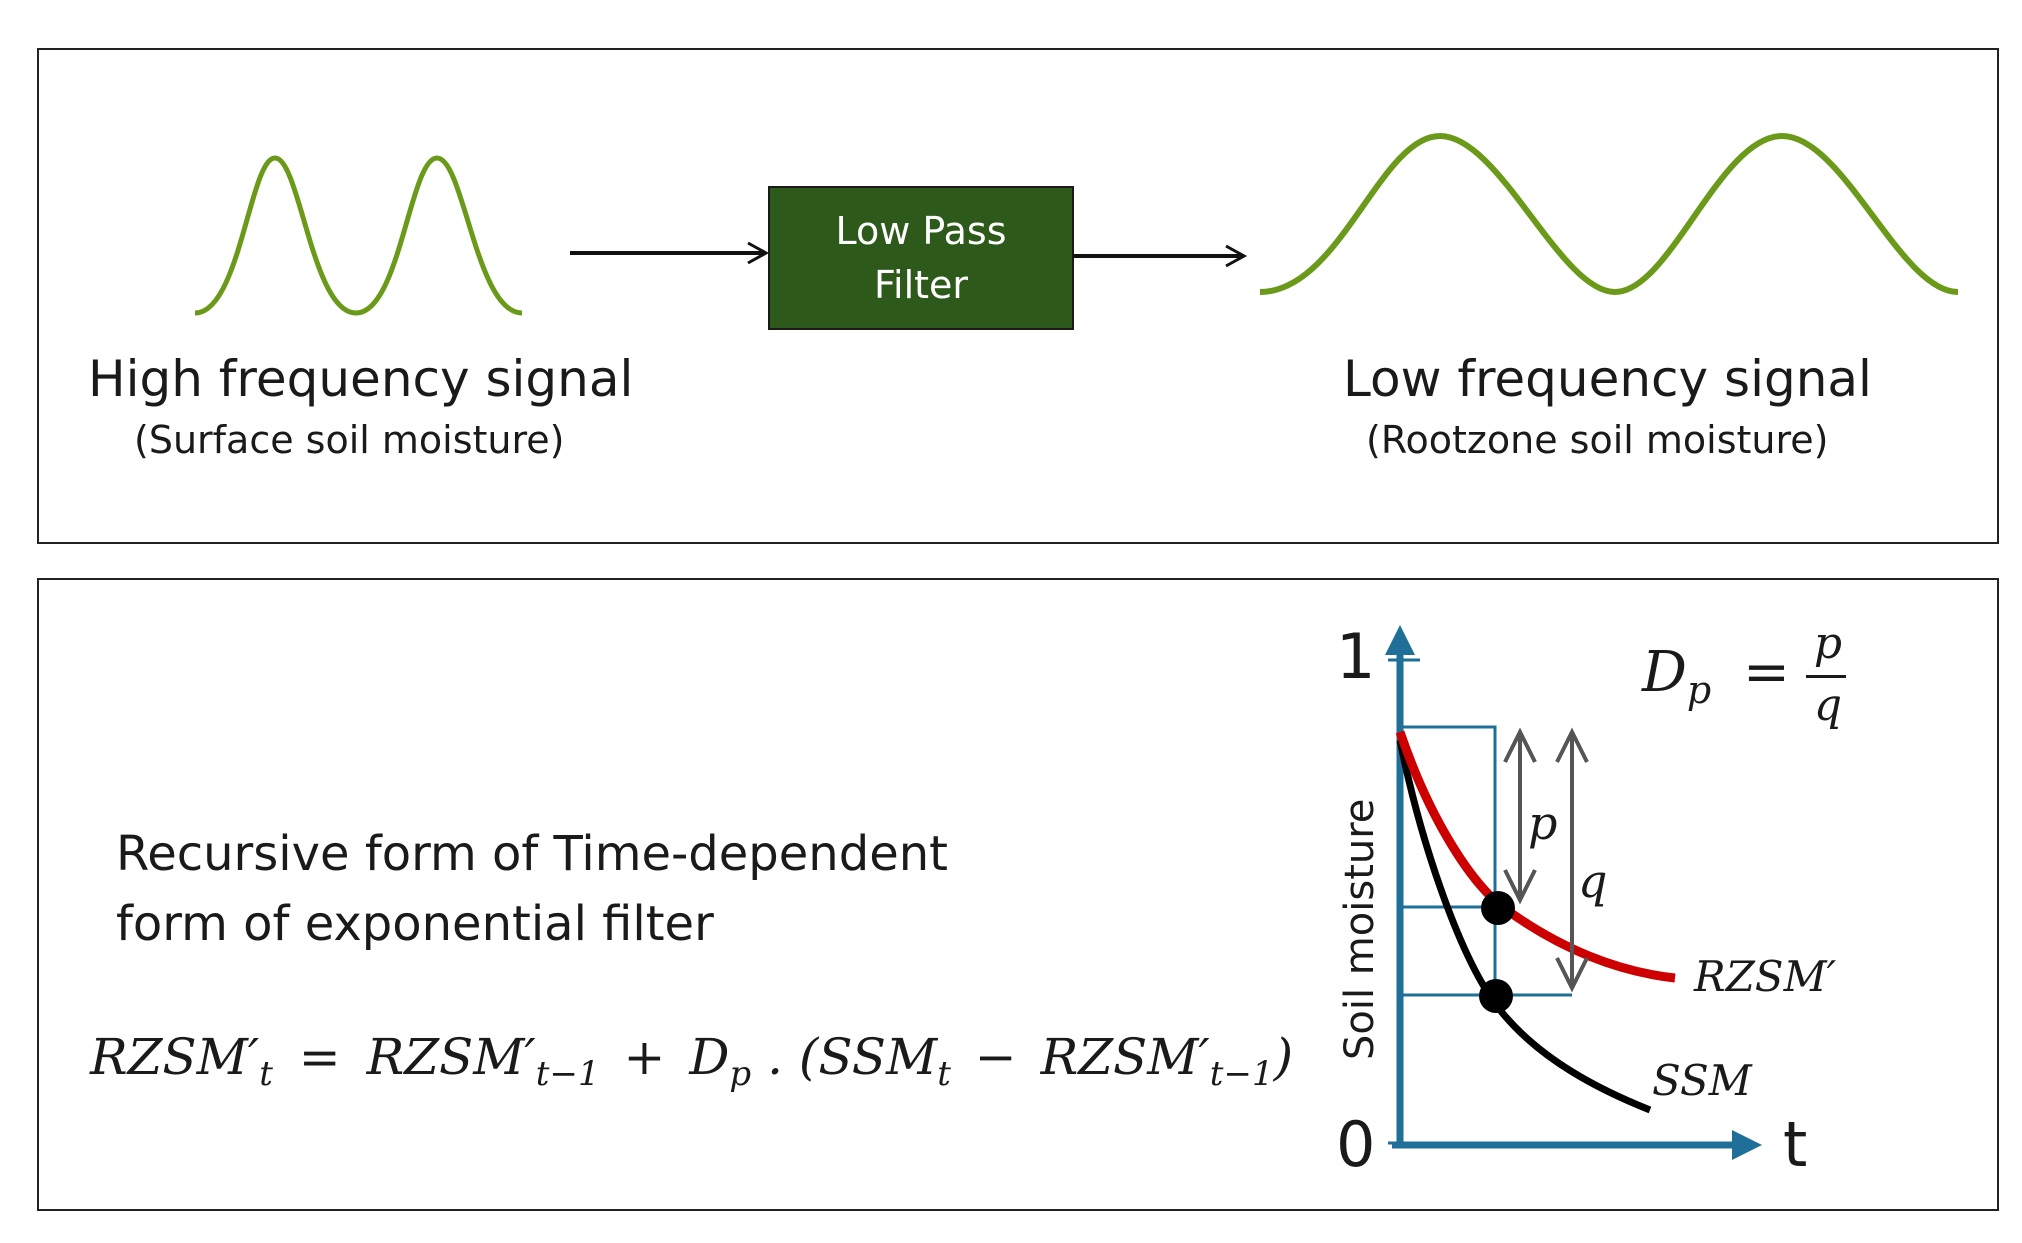  Describe the element at coordinates (1572, 745) in the screenshot. I see `q-arrow-top` at that location.